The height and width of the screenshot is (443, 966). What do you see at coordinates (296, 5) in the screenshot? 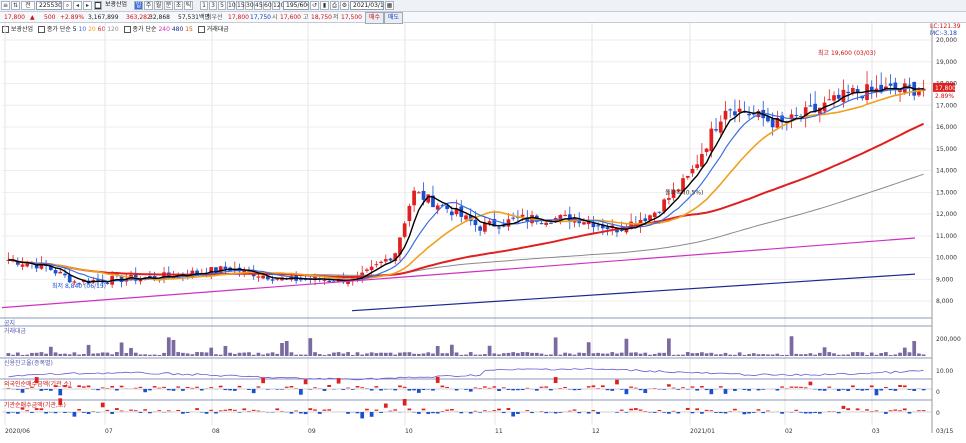
I see `count-field: 195/600` at bounding box center [296, 5].